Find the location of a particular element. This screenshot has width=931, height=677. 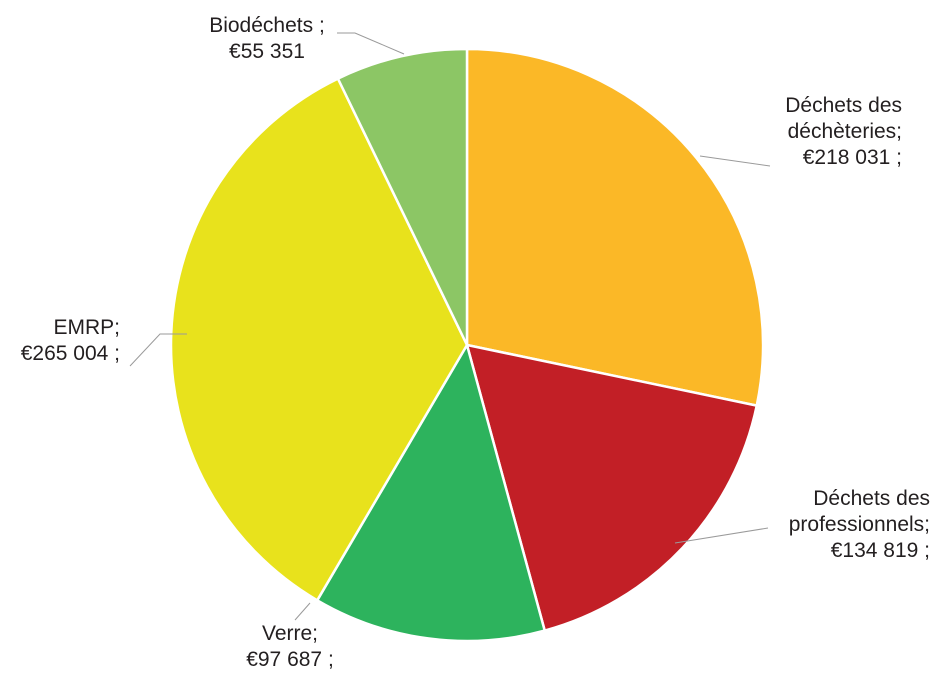

data-label-dechets-des-decheteries: Déchets des déchèteries; €218 031 ; is located at coordinates (843, 131).